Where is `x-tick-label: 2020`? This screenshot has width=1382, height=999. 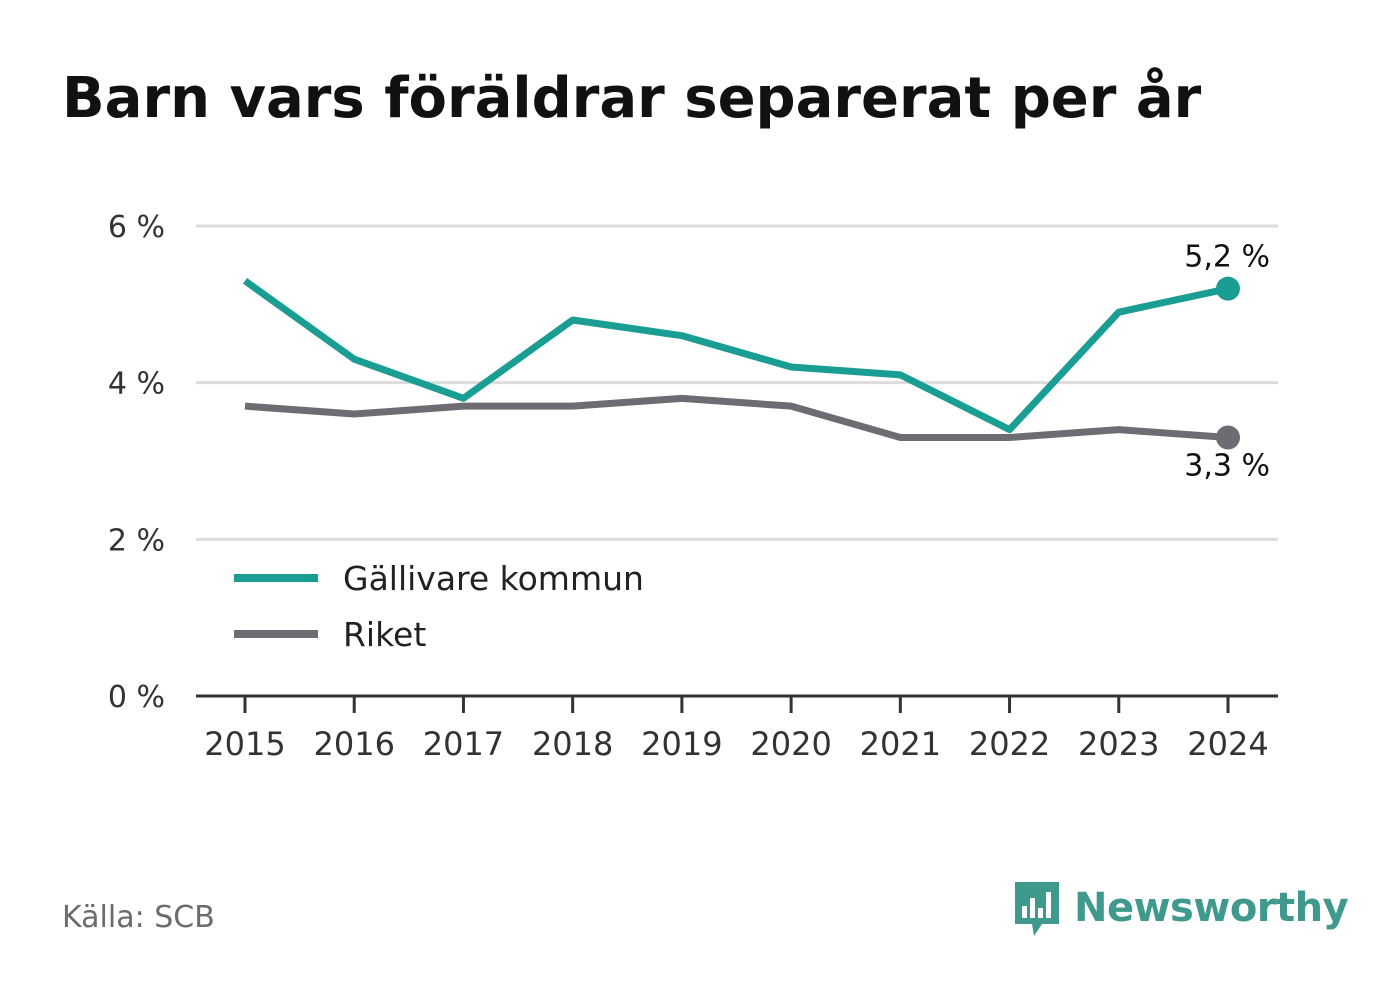 x-tick-label: 2020 is located at coordinates (790, 744).